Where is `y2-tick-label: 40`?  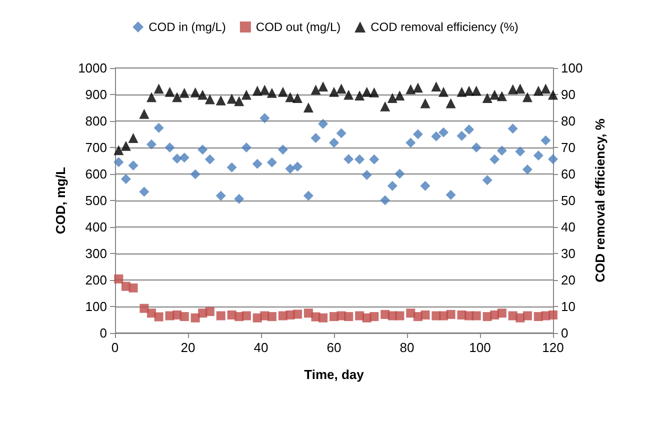 y2-tick-label: 40 is located at coordinates (568, 227).